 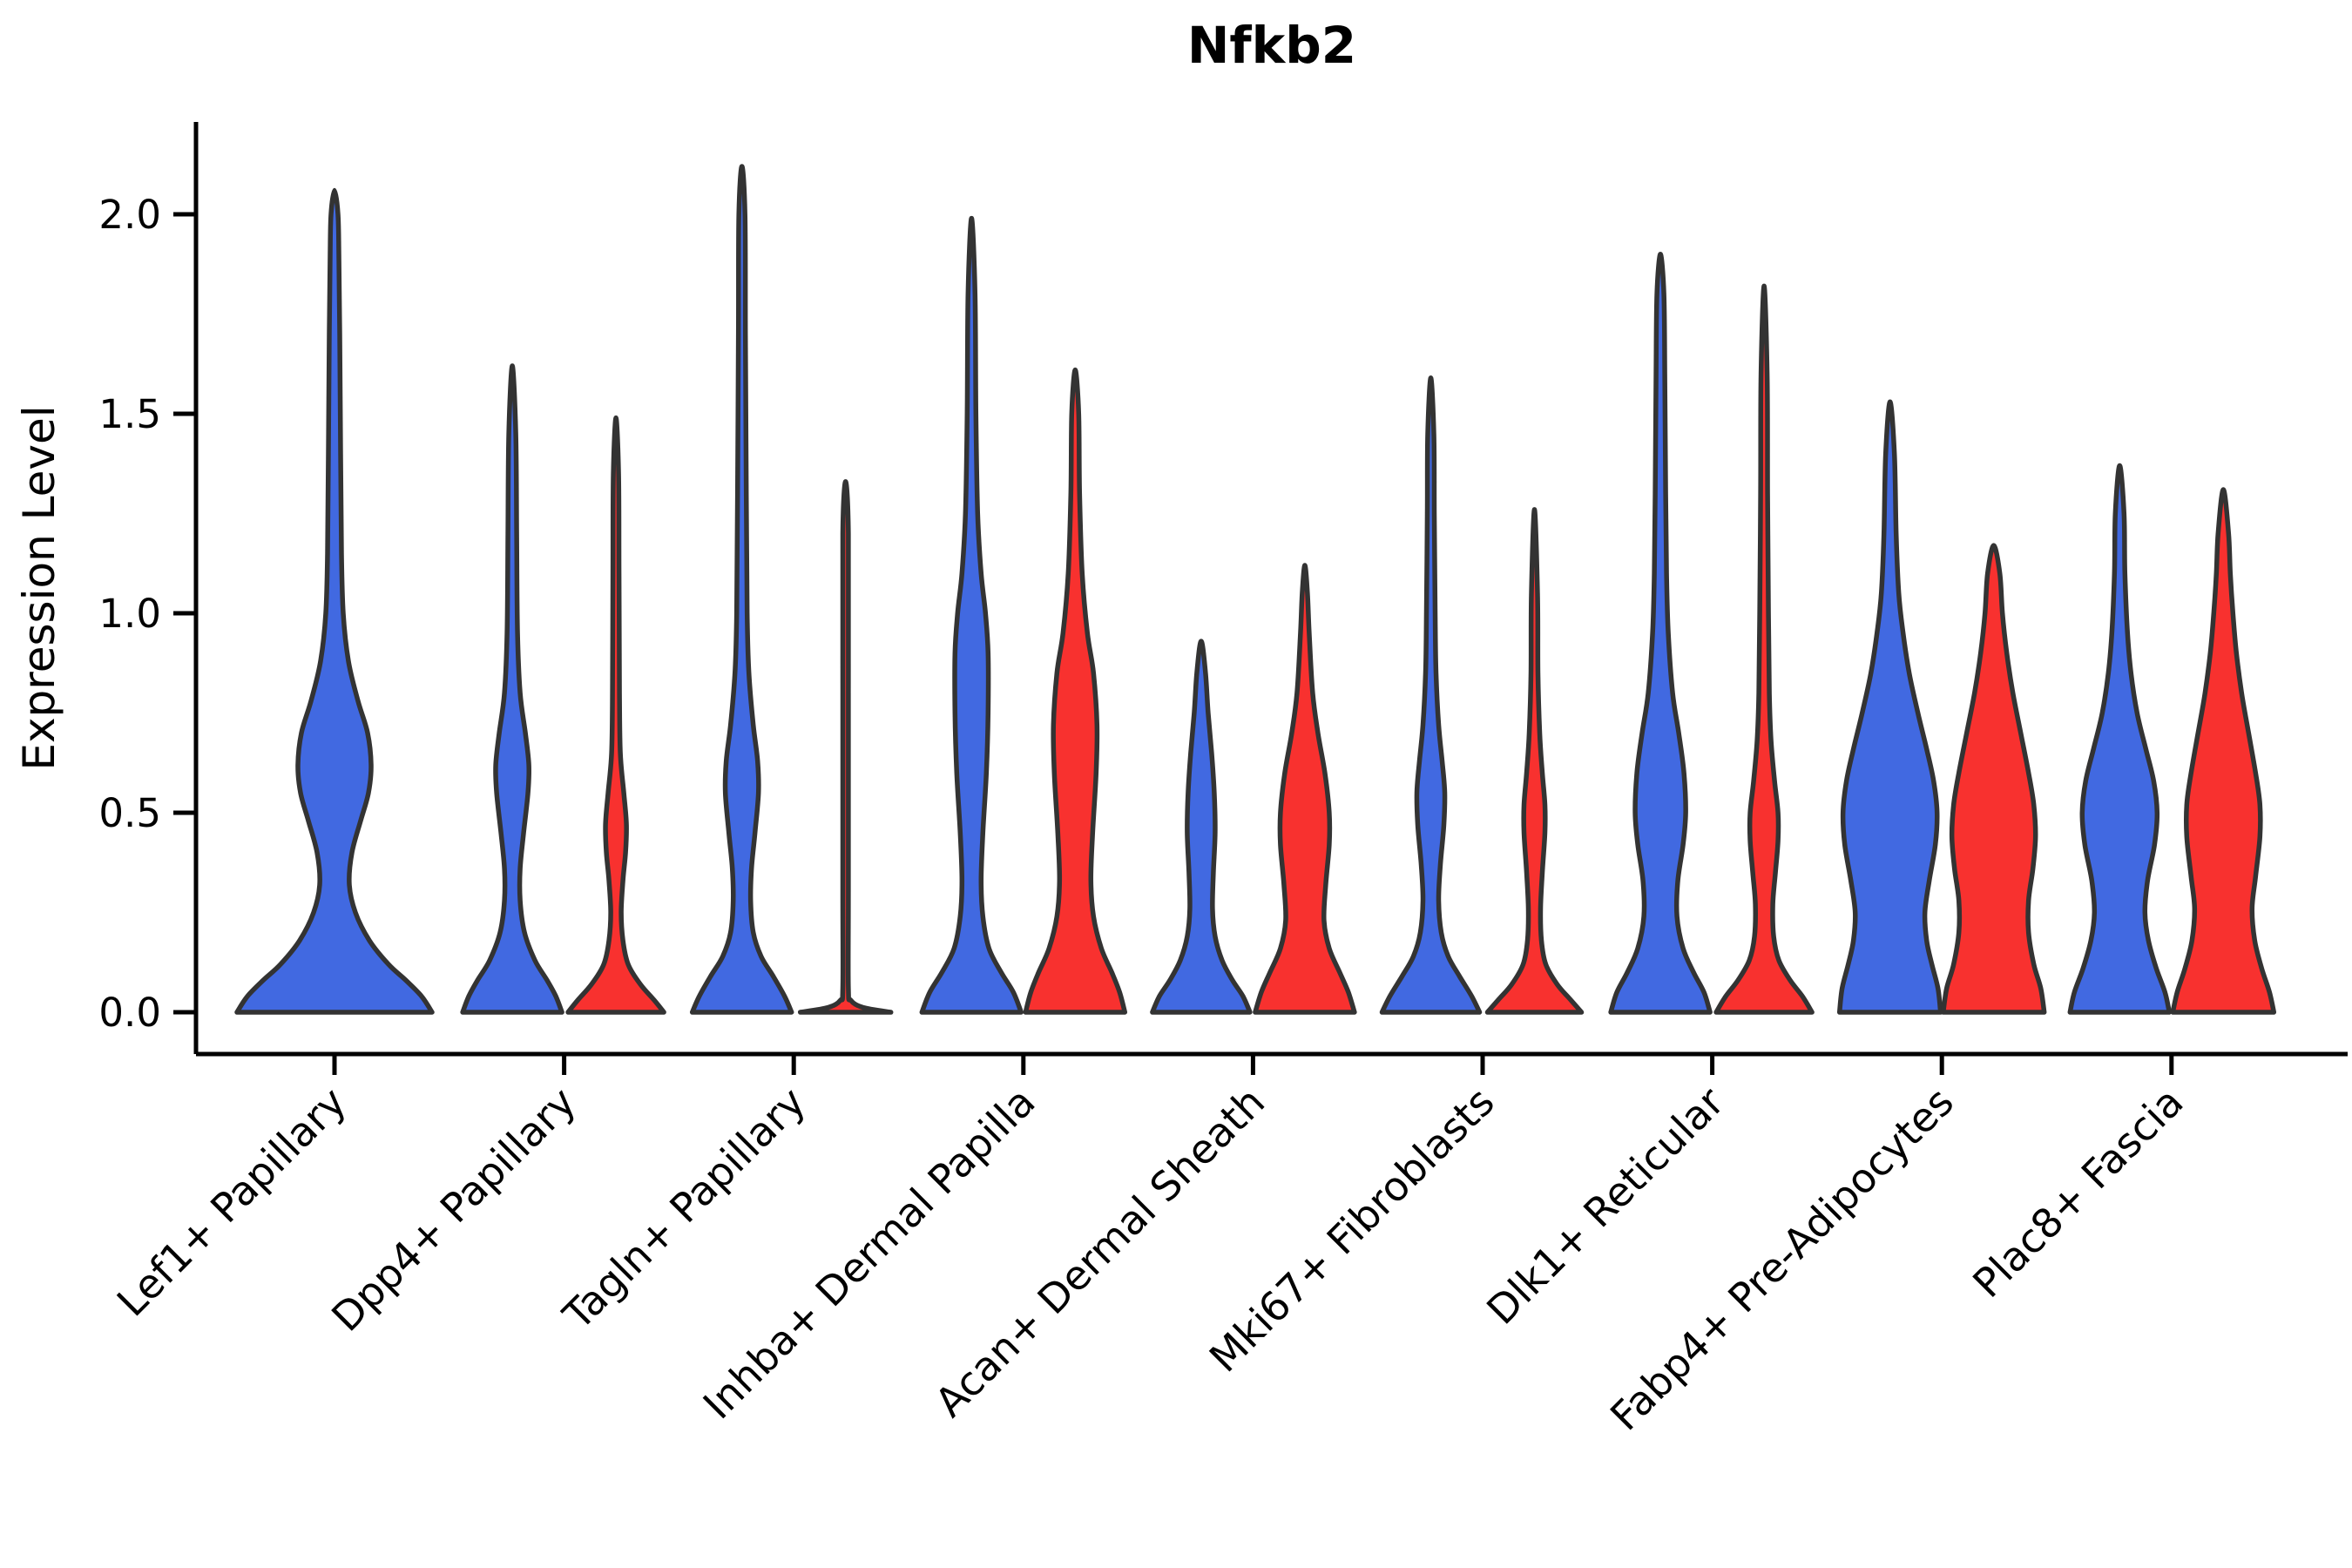 I want to click on x-tick-label: Dpp4+ Papillary, so click(x=453, y=1209).